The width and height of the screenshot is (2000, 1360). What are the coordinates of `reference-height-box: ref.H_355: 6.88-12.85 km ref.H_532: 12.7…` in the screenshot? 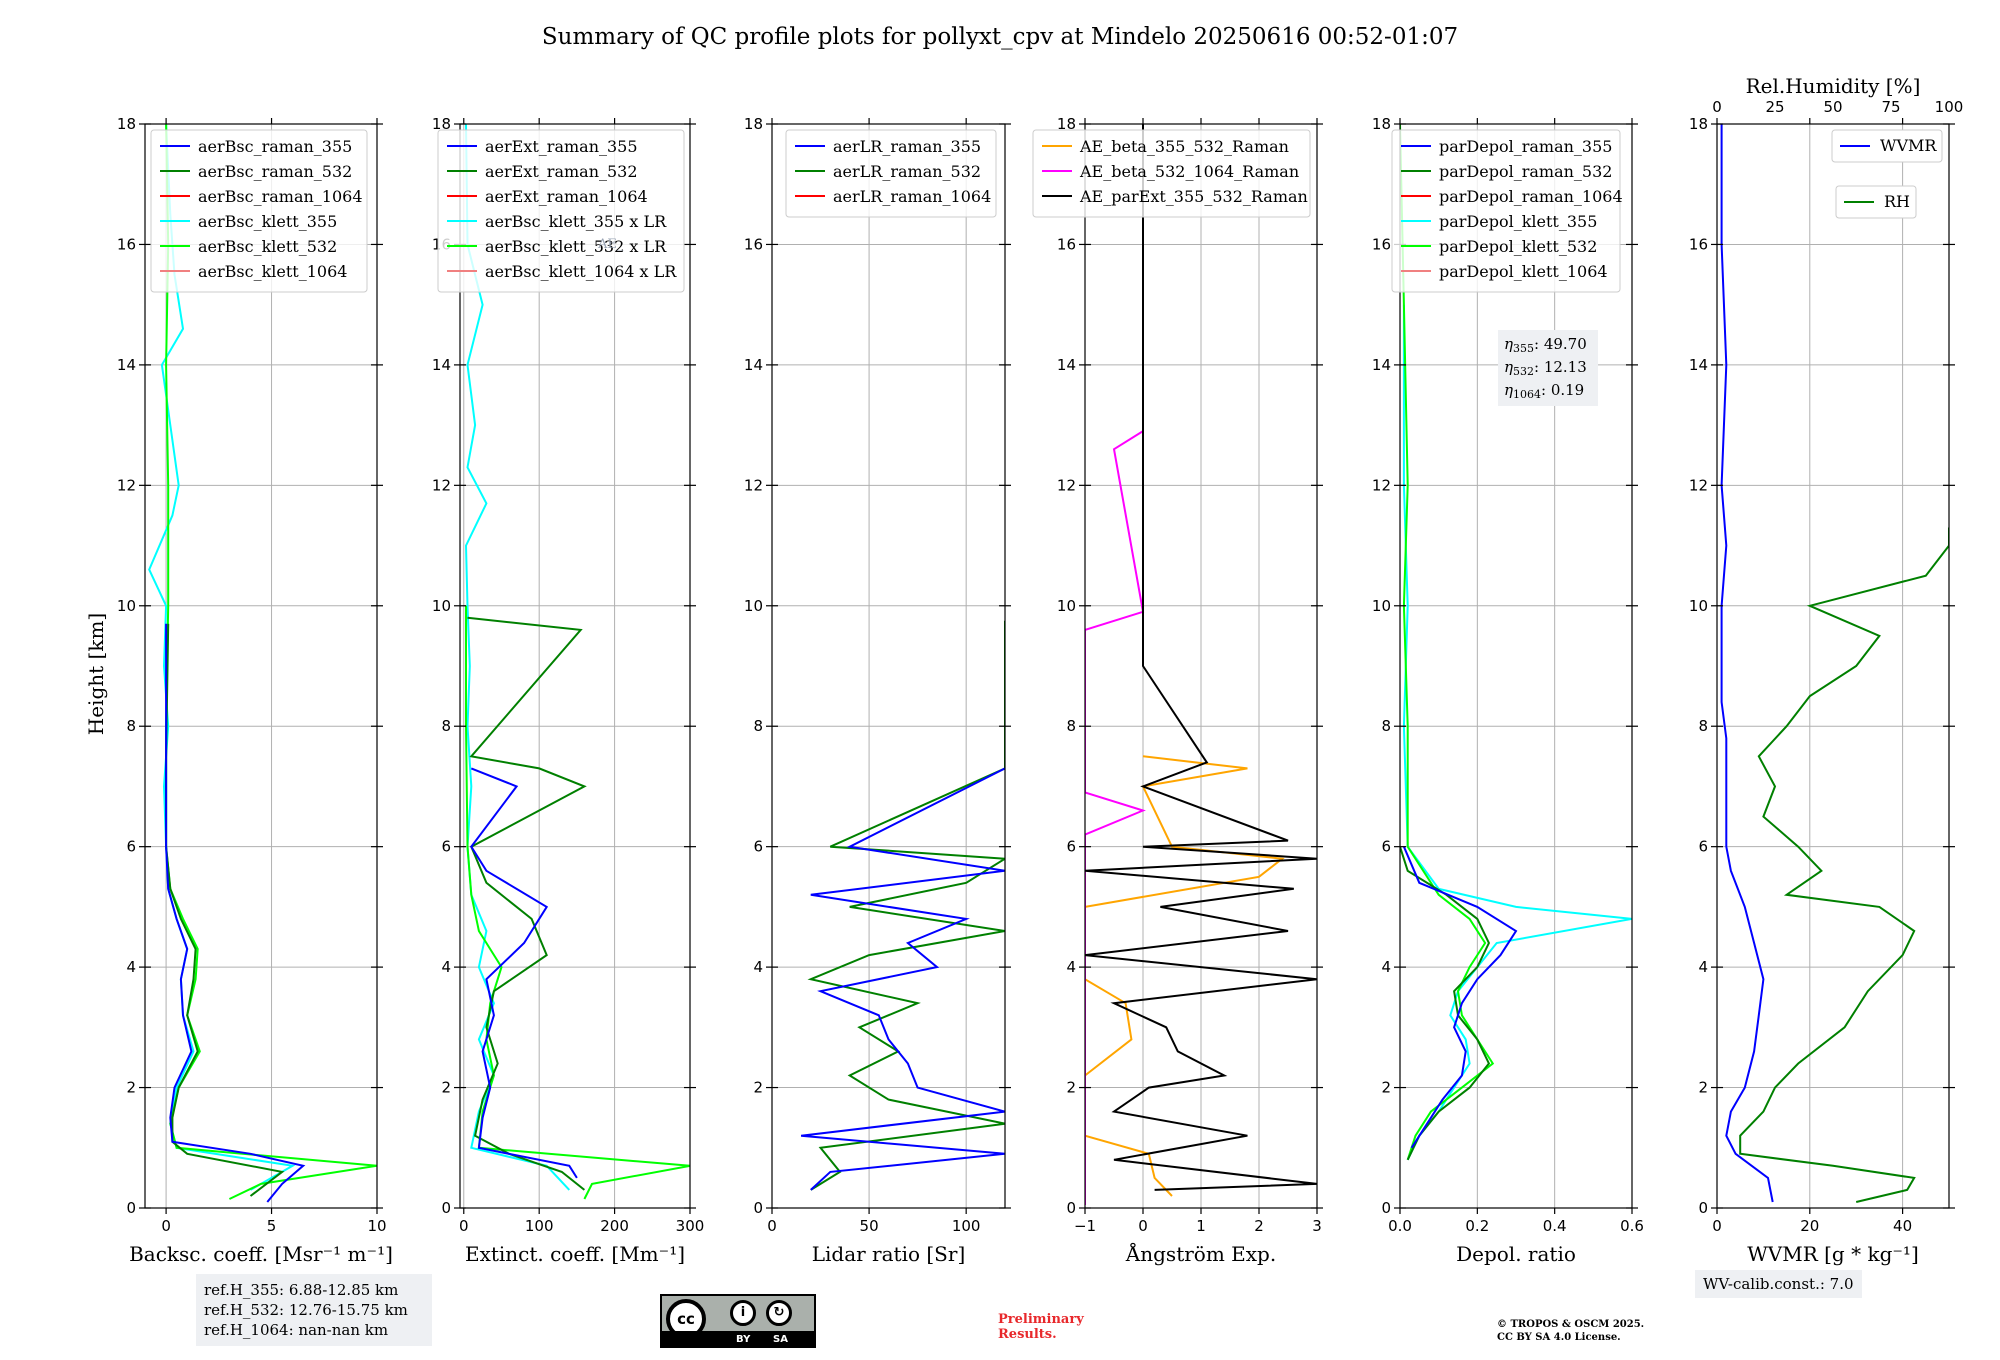 It's located at (314, 1310).